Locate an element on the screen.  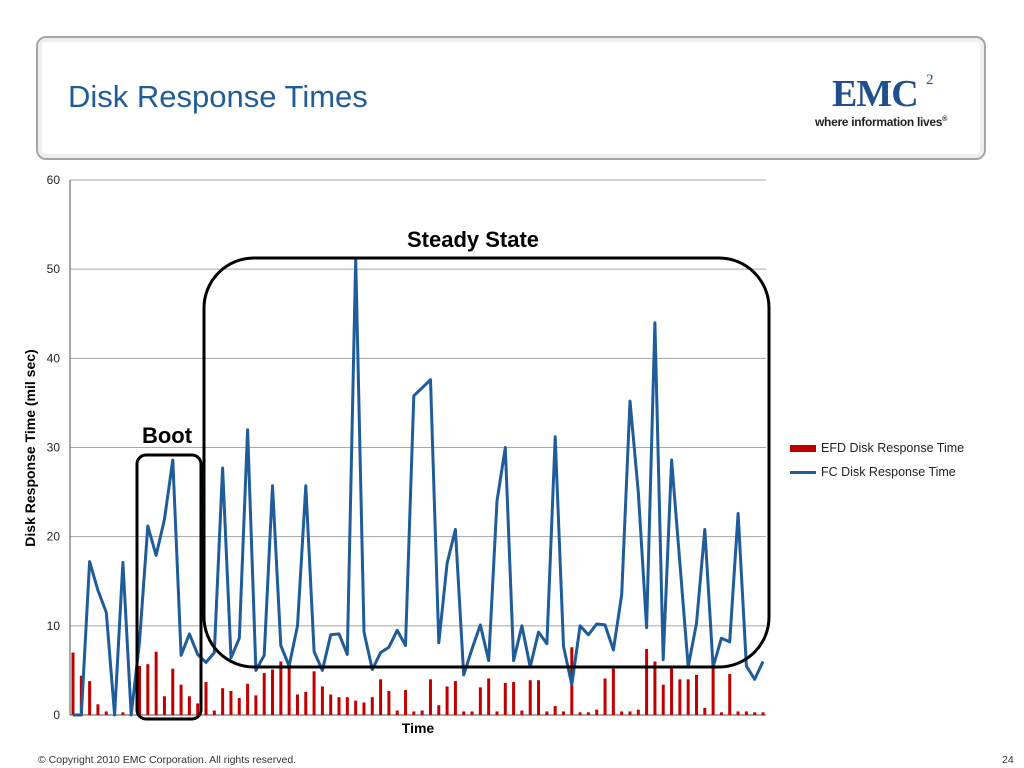
logo-tagline-text: where information lives is located at coordinates (879, 122).